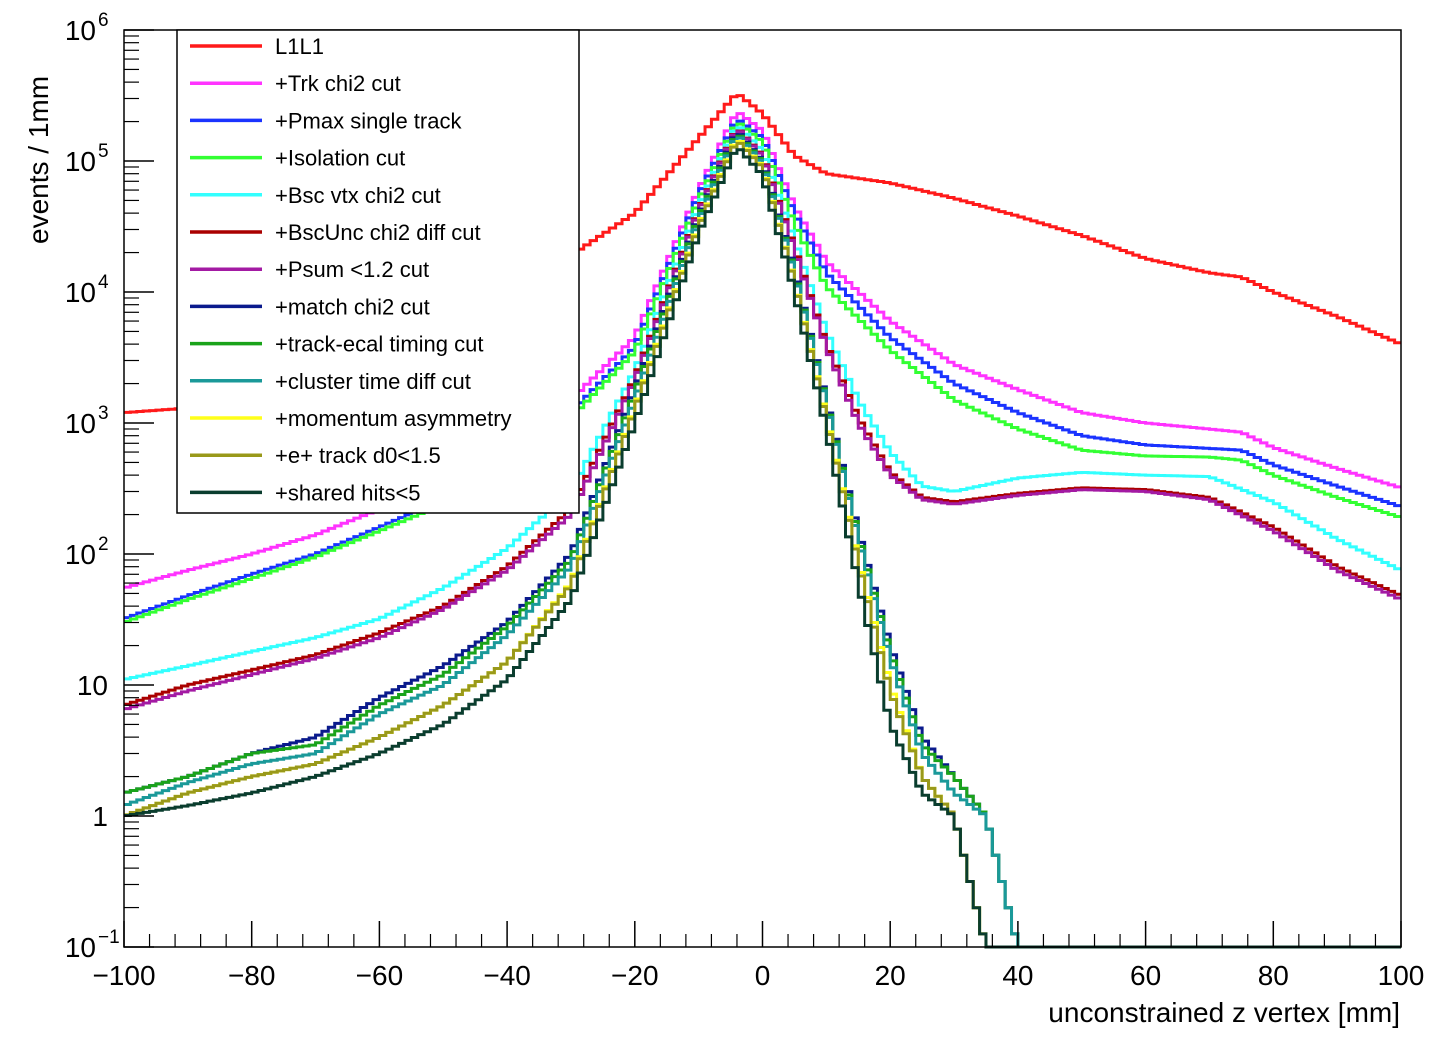 This screenshot has height=1040, width=1440. I want to click on x-tick-label: 0, so click(763, 975).